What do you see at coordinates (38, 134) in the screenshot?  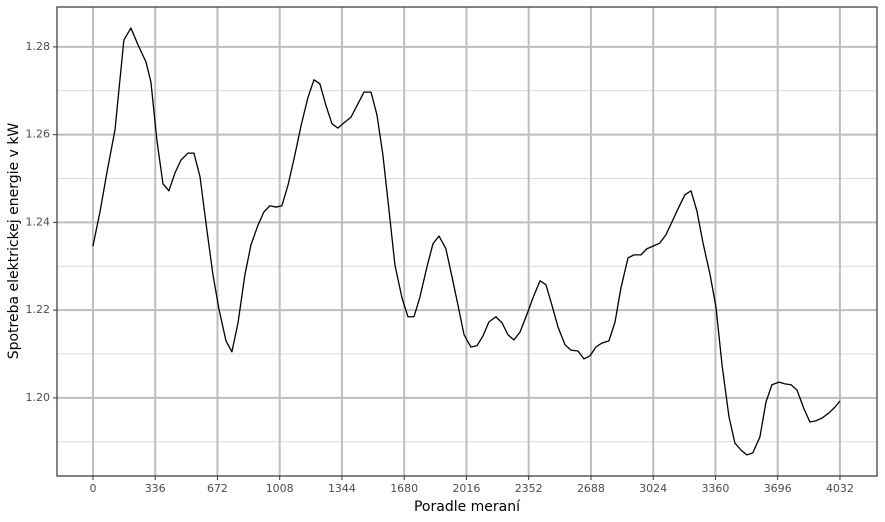 I see `y-tick-label: 1.26` at bounding box center [38, 134].